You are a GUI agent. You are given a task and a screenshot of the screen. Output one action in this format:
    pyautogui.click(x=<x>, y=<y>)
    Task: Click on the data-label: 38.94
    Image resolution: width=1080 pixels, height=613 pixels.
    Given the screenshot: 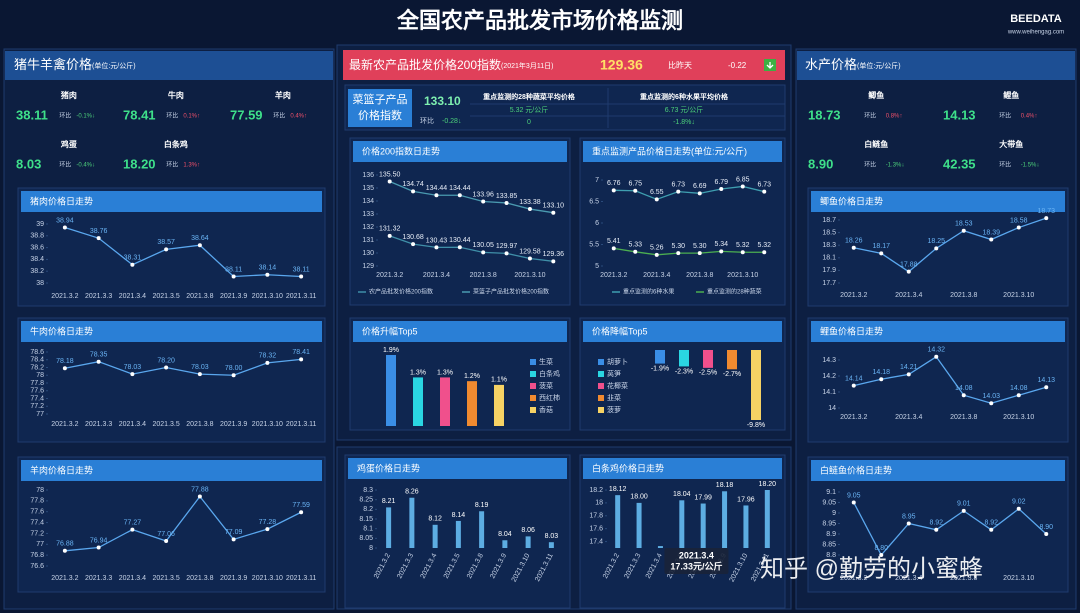 What is the action you would take?
    pyautogui.click(x=65, y=220)
    